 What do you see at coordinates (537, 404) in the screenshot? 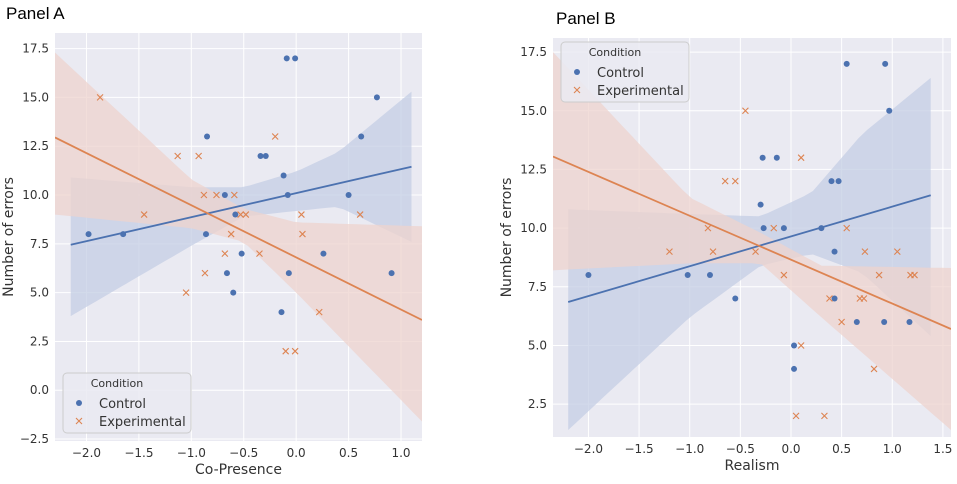
I see `y-tick-label: 2.5` at bounding box center [537, 404].